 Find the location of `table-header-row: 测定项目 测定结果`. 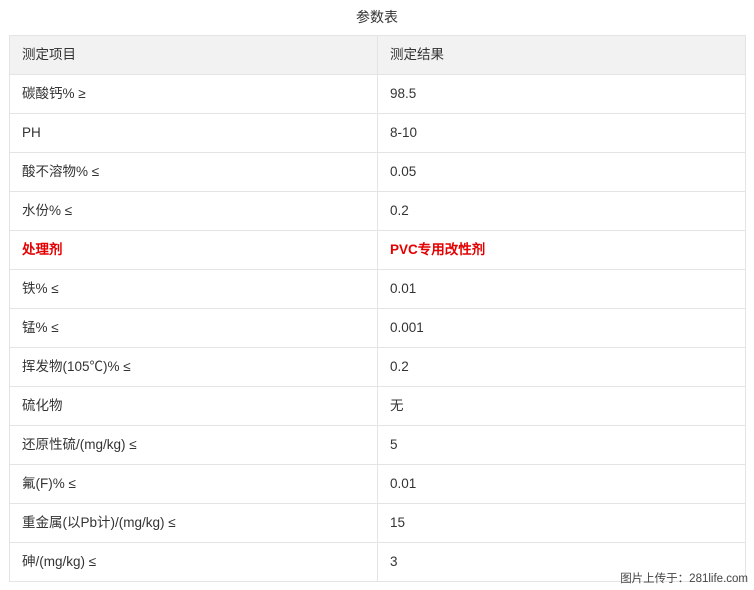

table-header-row: 测定项目 测定结果 is located at coordinates (377, 55).